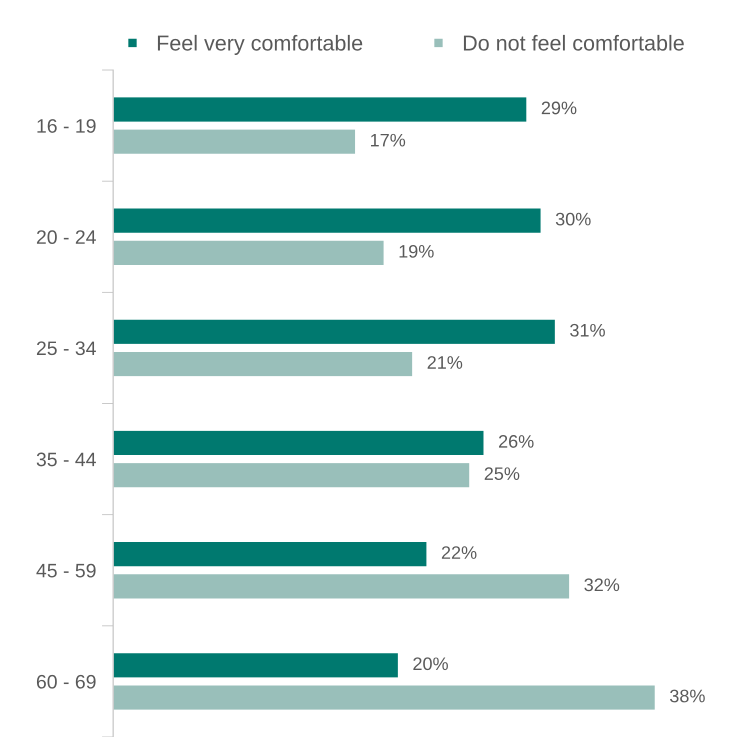  What do you see at coordinates (559, 108) in the screenshot?
I see `data-label: 29%` at bounding box center [559, 108].